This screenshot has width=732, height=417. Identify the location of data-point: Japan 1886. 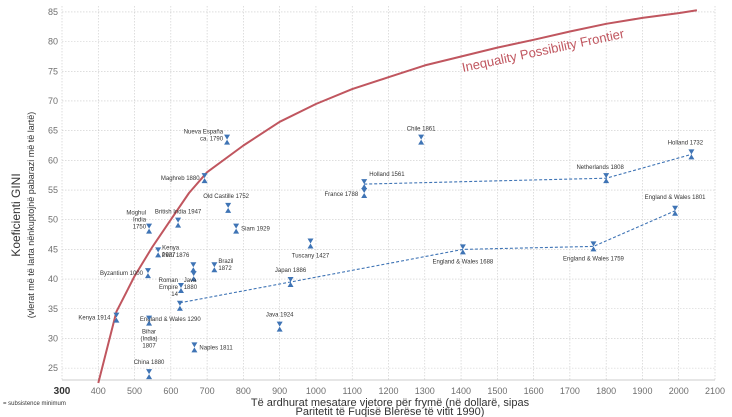
(291, 278).